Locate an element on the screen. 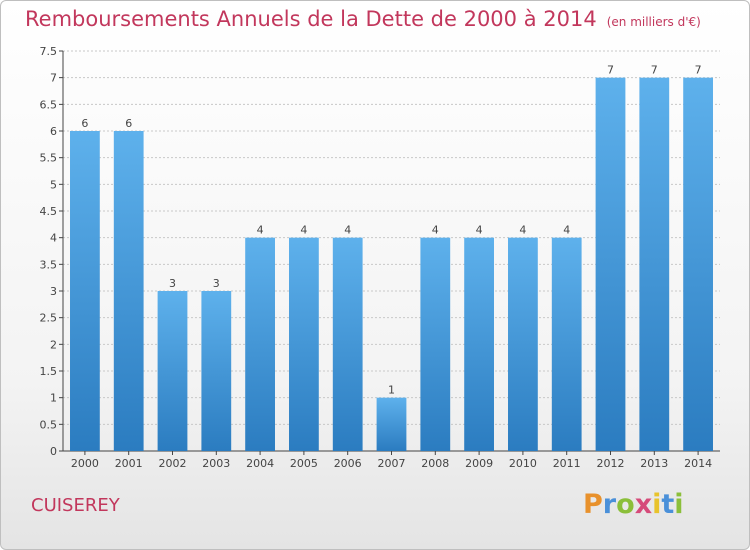 Image resolution: width=750 pixels, height=550 pixels. y-tick-label: 6 is located at coordinates (53, 131).